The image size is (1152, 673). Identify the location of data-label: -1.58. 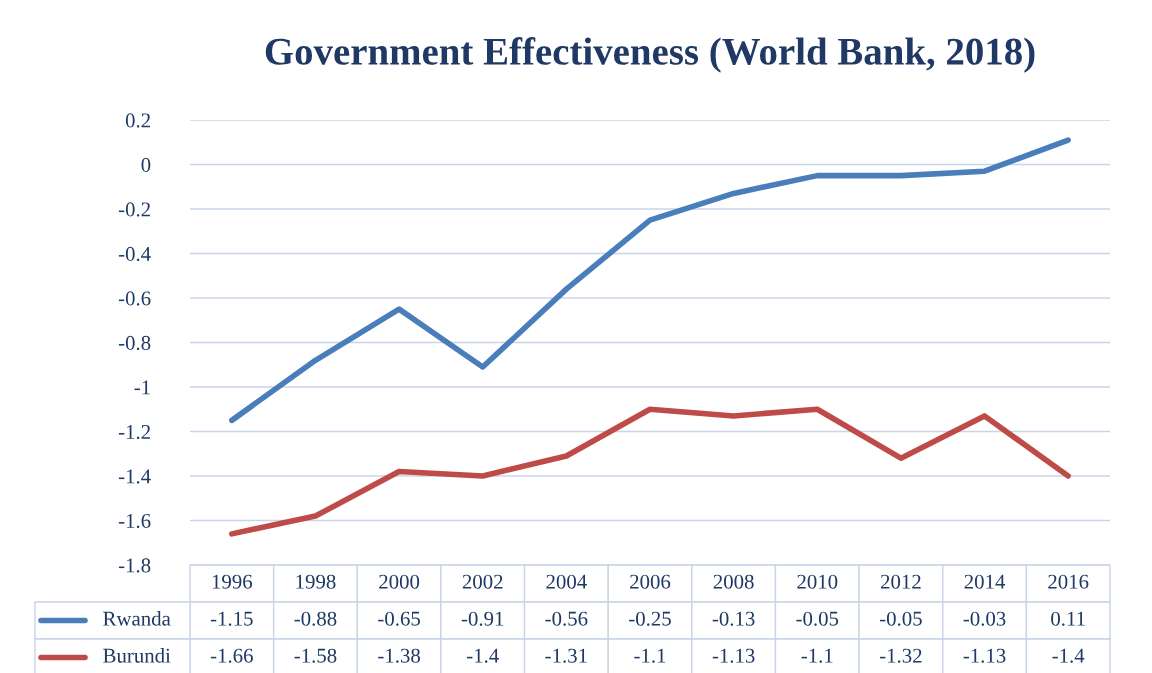
(315, 655).